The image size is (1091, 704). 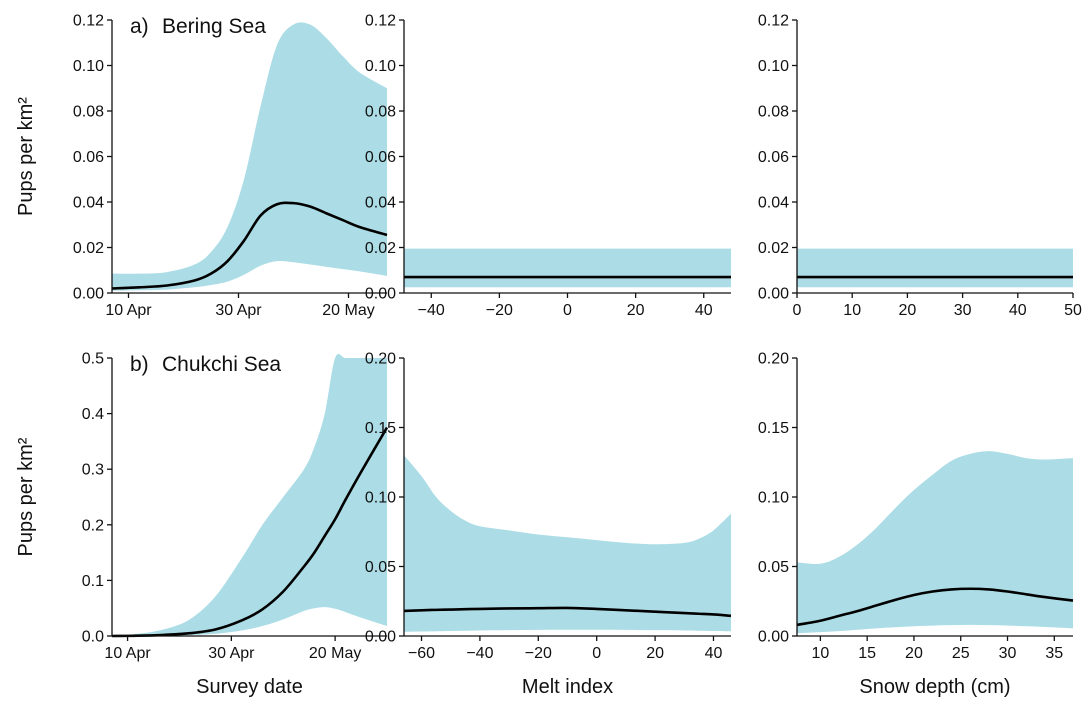 I want to click on panel-bering-snow: 0.00 0.02 0.04 0.06 0.08 0.10 0.12 0 10 20 30 40 50, so click(x=920, y=166).